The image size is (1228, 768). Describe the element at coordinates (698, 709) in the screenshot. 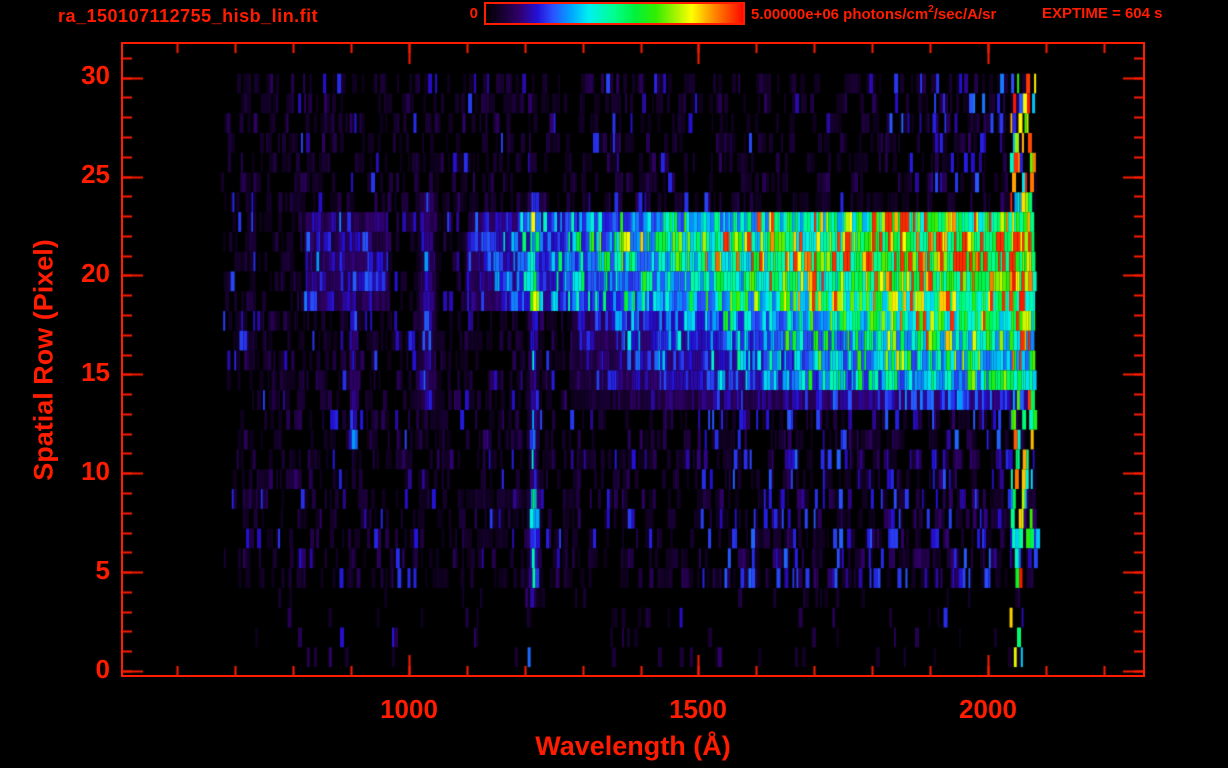

I see `x-tick-label-1500: 1500` at that location.